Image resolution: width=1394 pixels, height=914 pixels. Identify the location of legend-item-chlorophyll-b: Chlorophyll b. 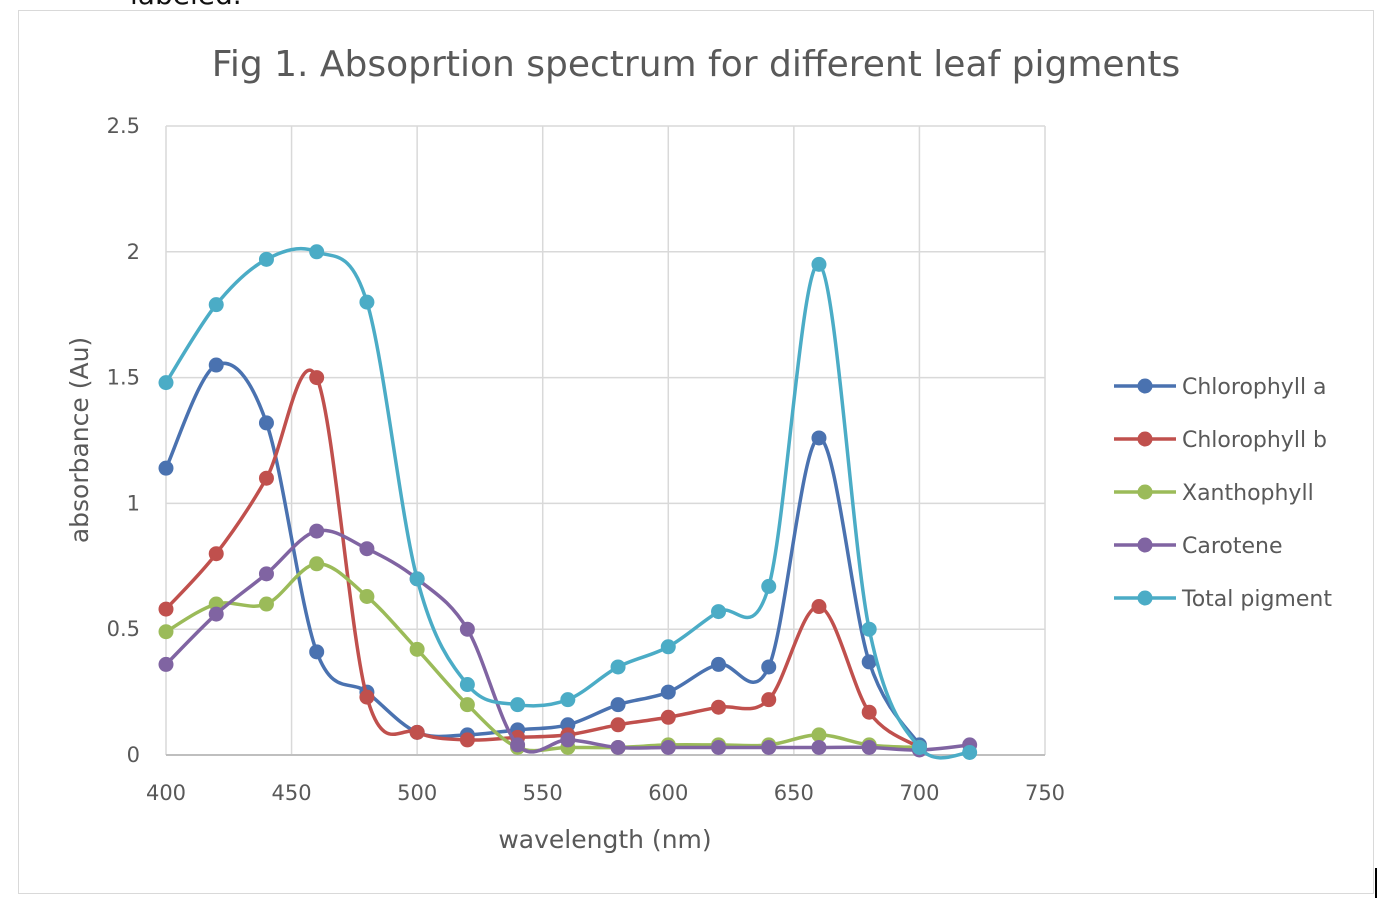
(1220, 440).